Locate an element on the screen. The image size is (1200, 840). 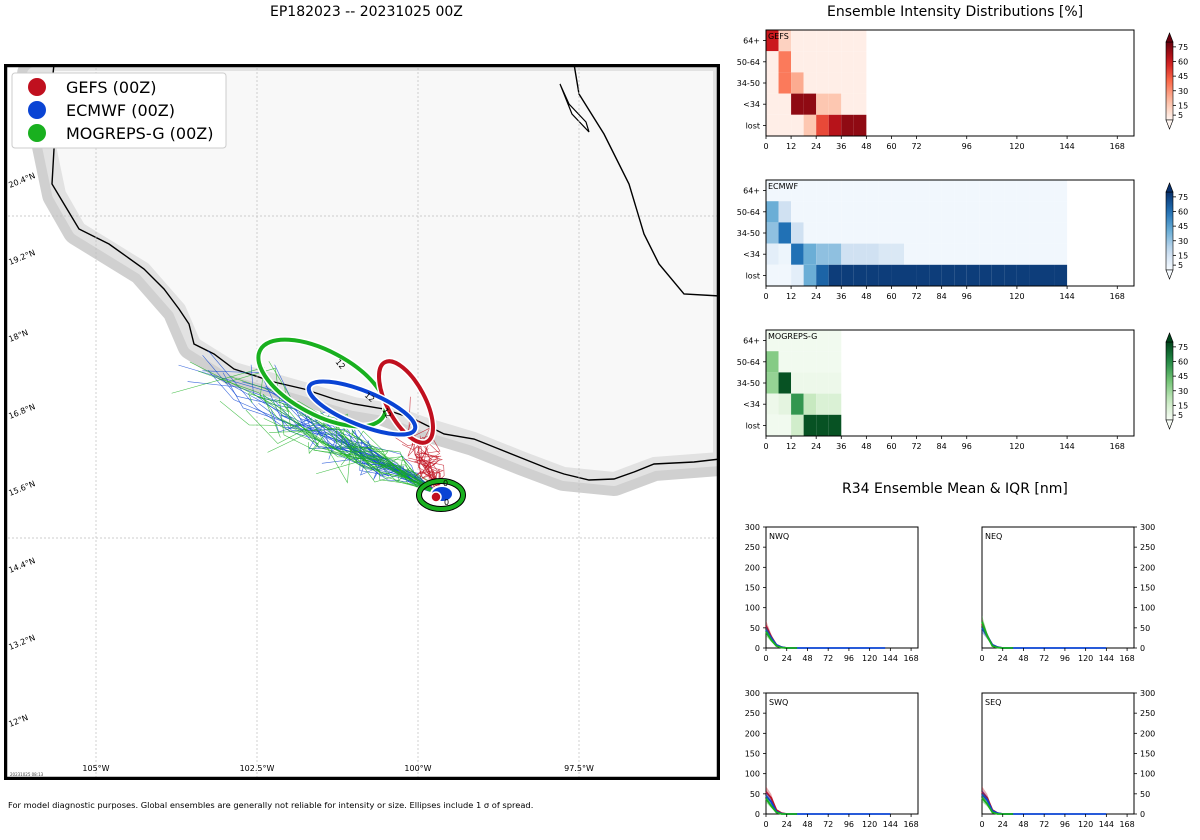
r34-xtick: 24 is located at coordinates (787, 658).